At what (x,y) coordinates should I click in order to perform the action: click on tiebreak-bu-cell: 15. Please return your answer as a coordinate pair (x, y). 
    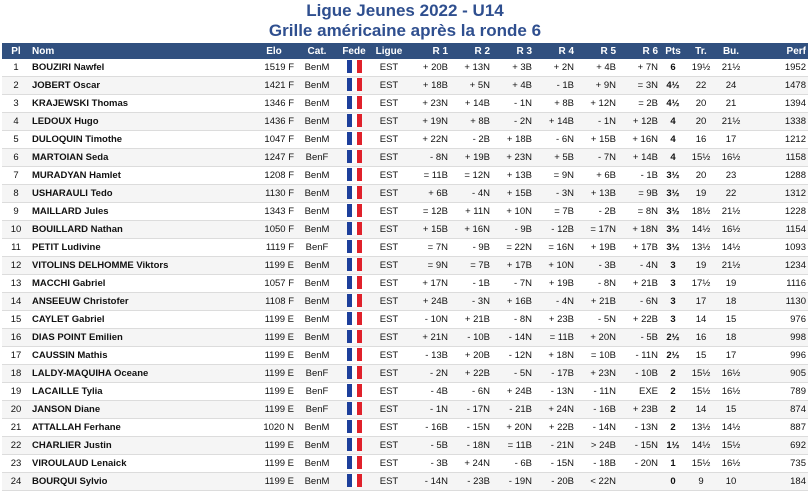
    Looking at the image, I should click on (731, 409).